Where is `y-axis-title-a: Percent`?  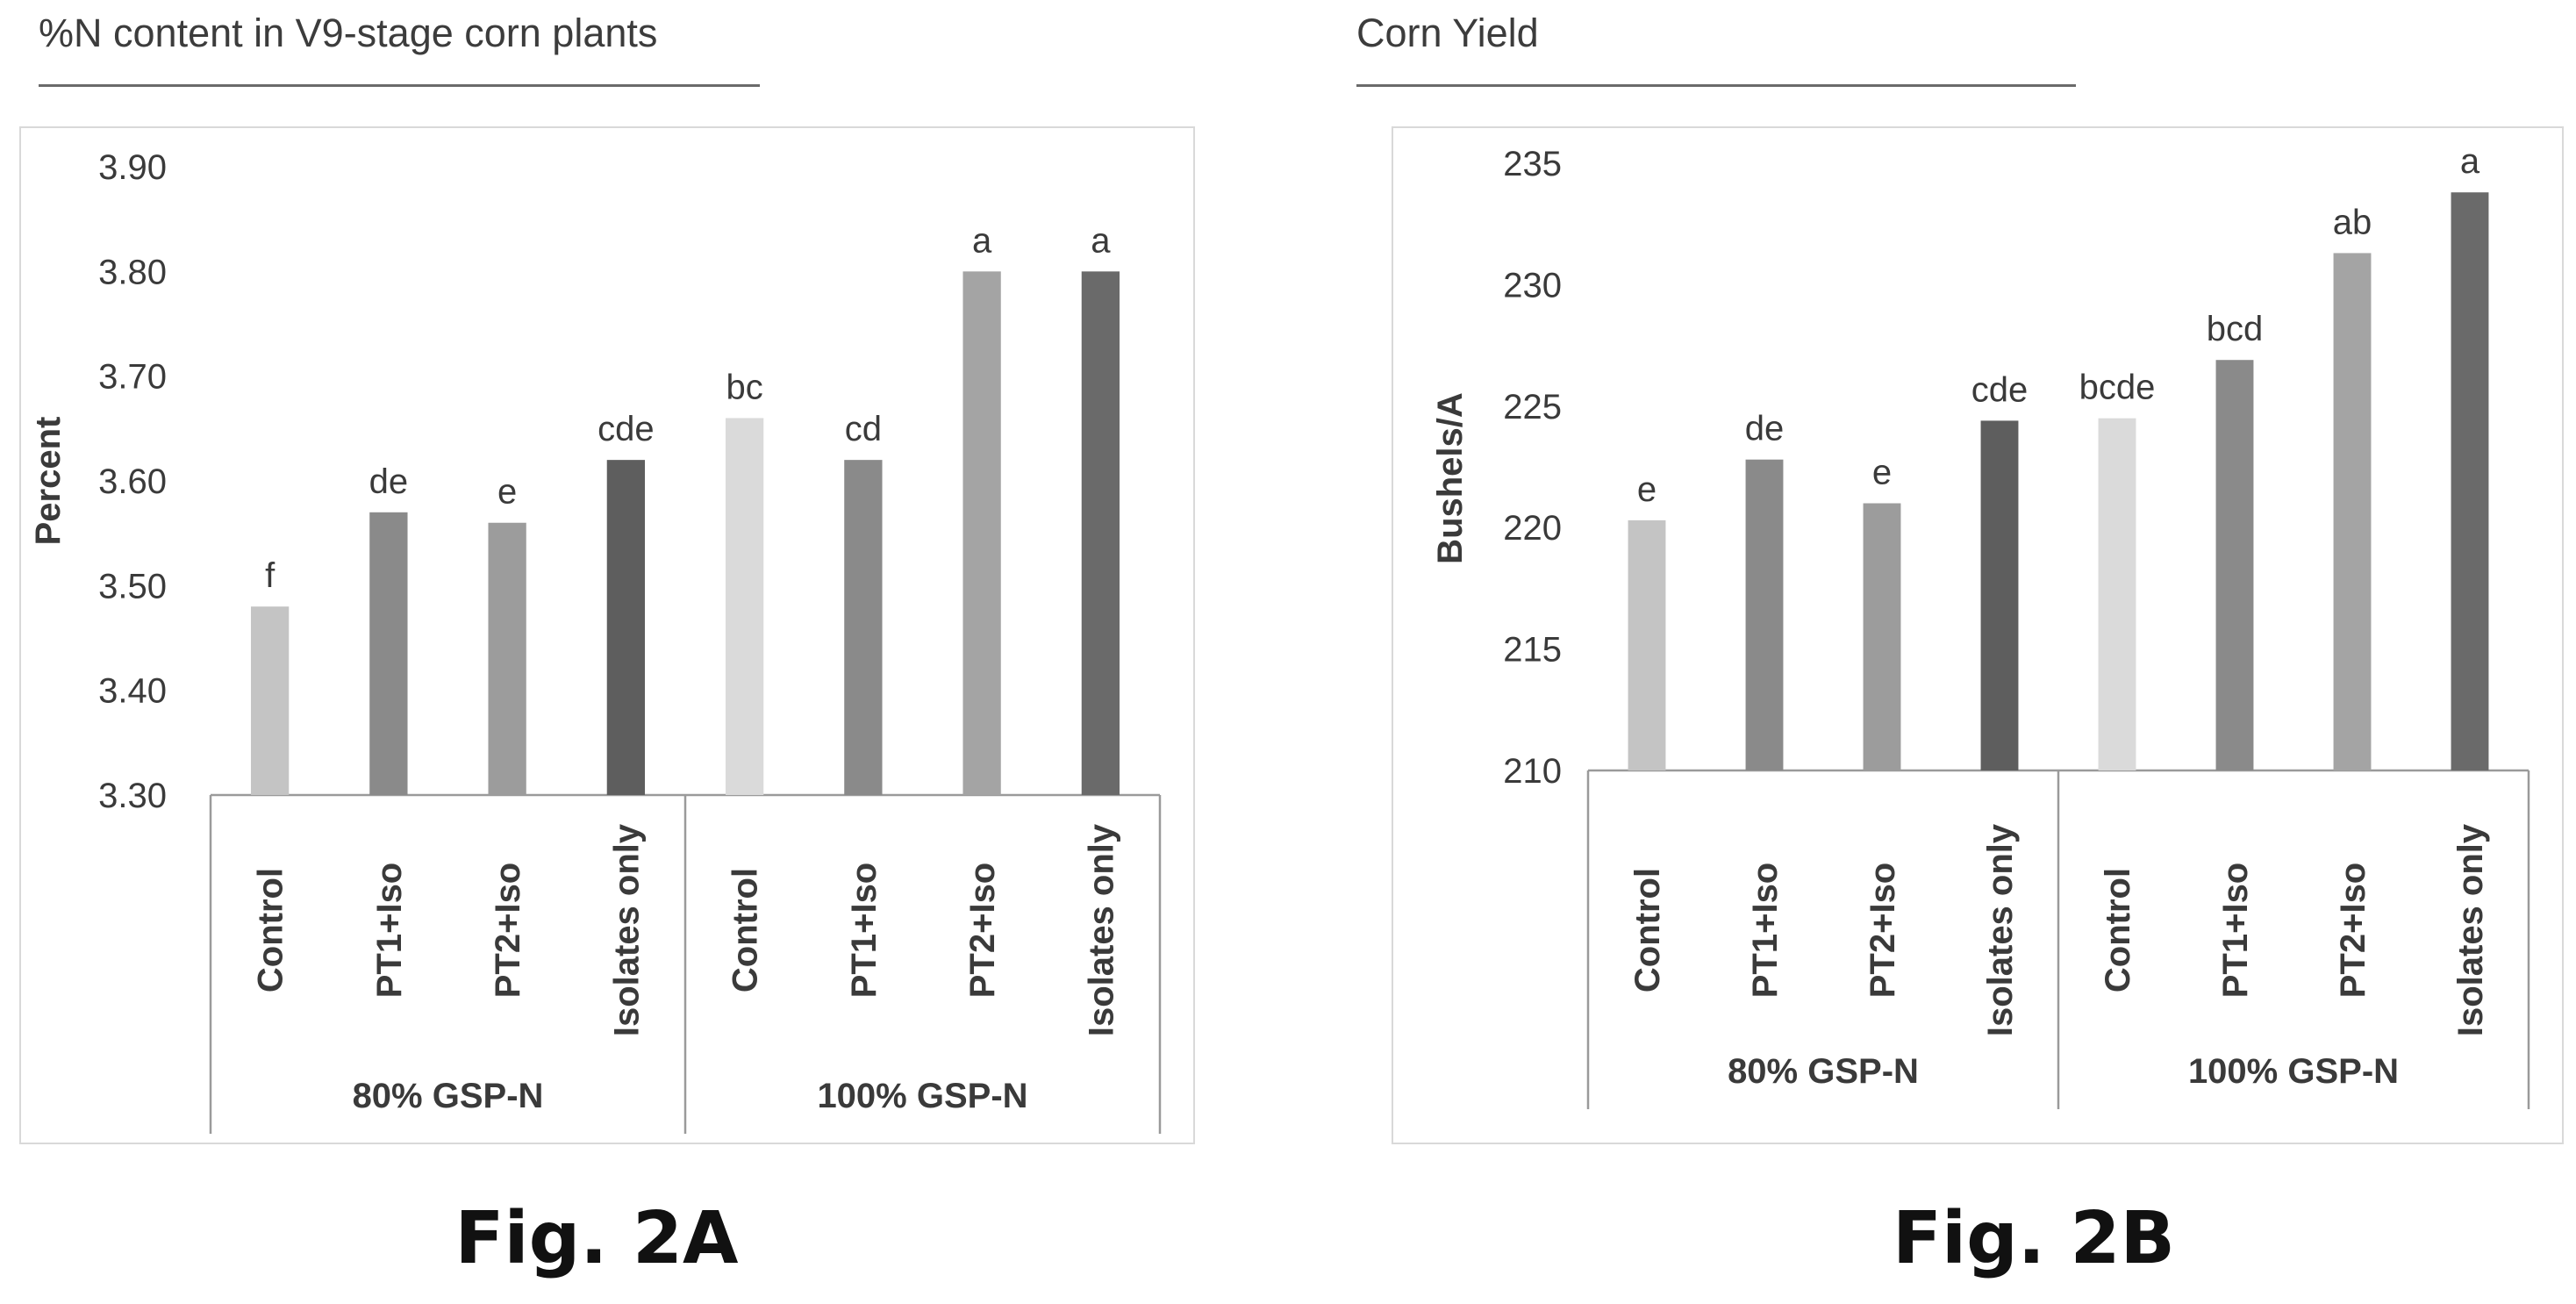
y-axis-title-a: Percent is located at coordinates (48, 481).